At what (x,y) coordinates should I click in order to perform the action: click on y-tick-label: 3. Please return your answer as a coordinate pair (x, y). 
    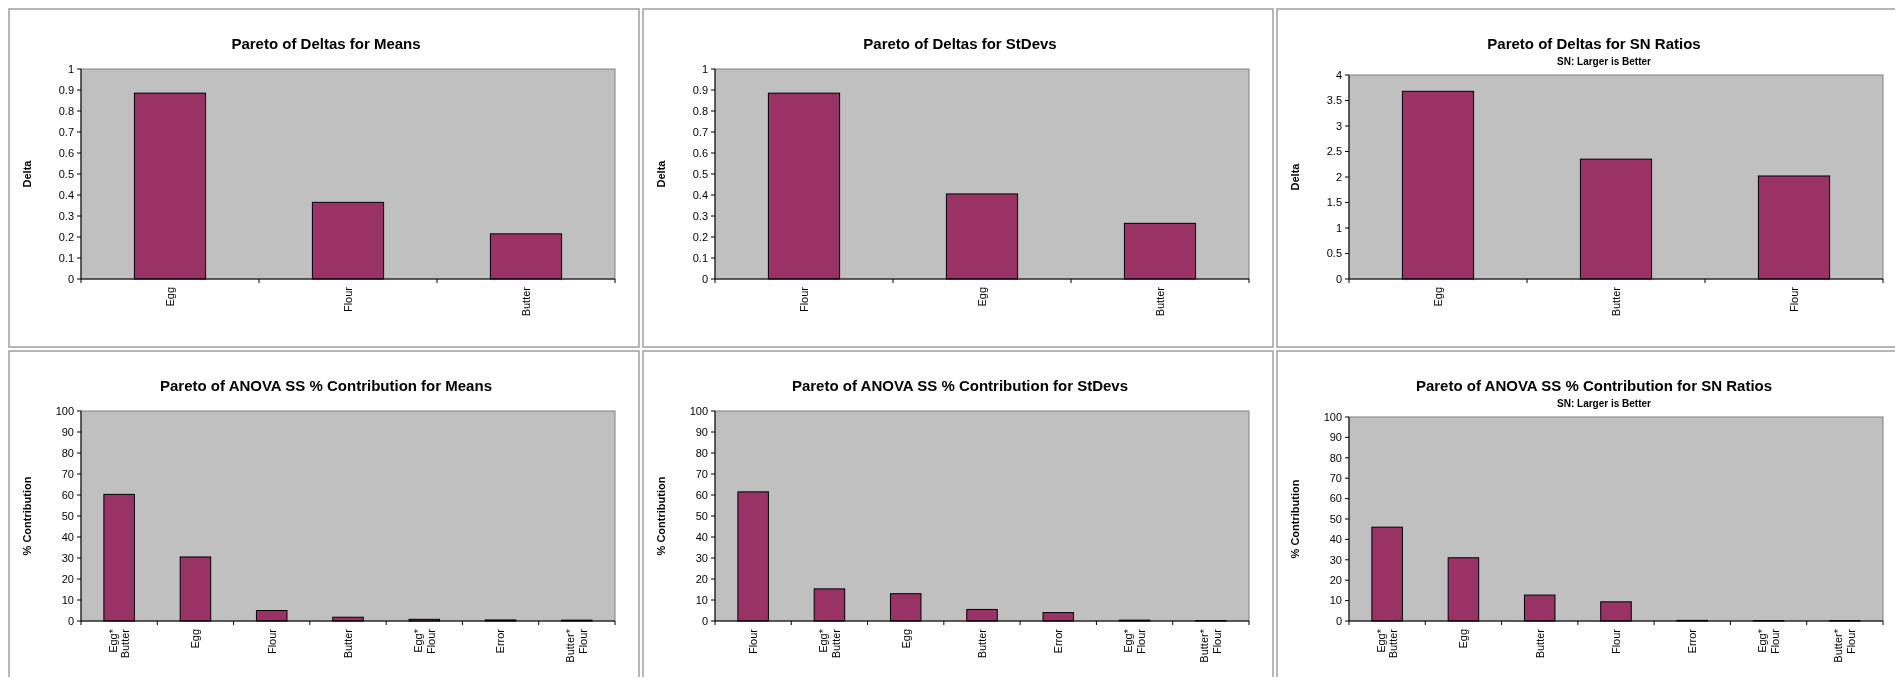
    Looking at the image, I should click on (1338, 125).